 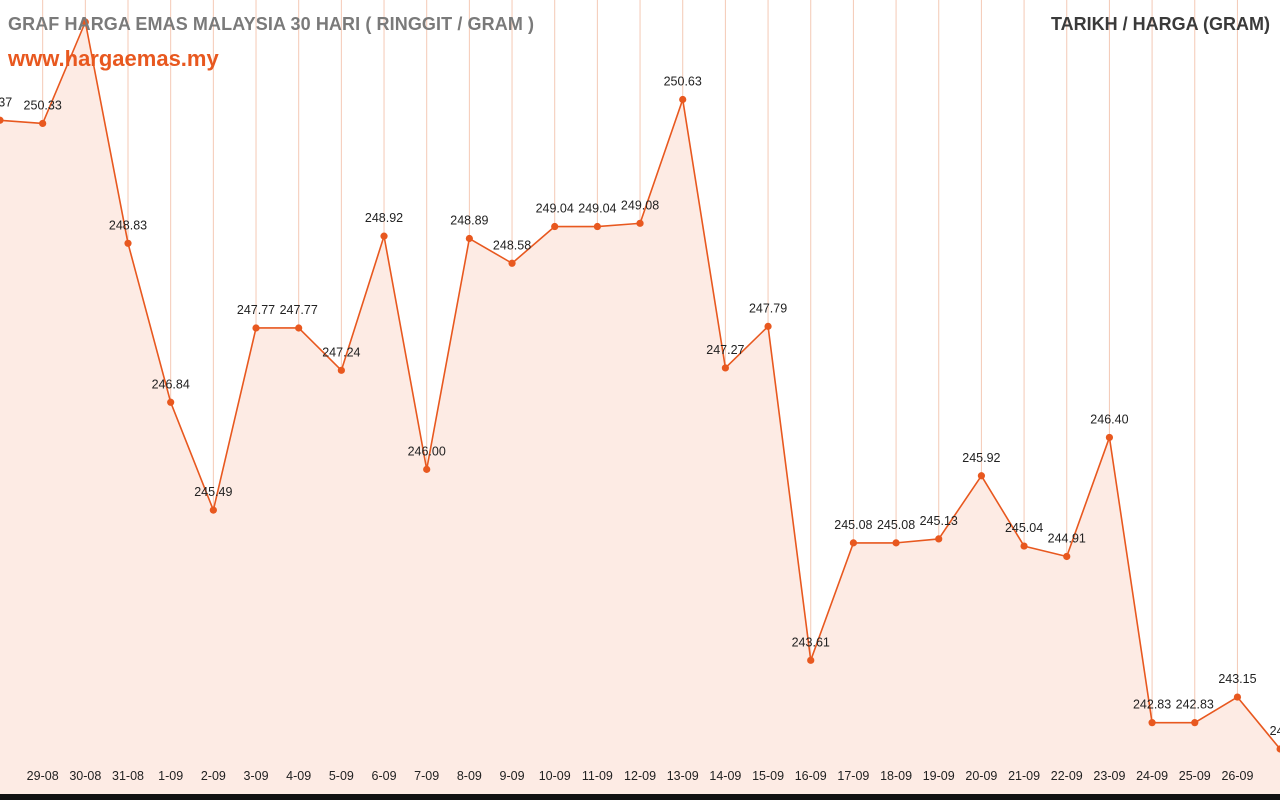 What do you see at coordinates (1109, 419) in the screenshot?
I see `value-label: 246.40` at bounding box center [1109, 419].